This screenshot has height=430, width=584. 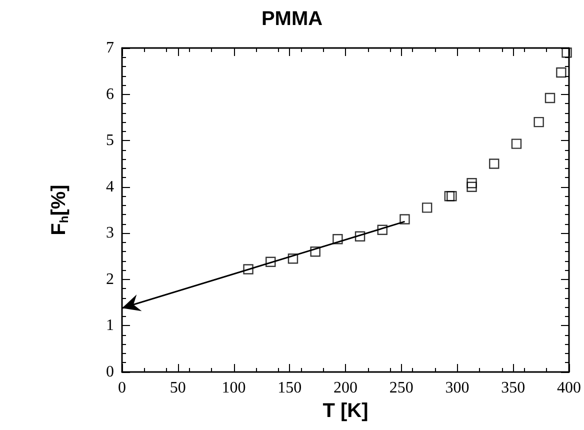 What do you see at coordinates (234, 388) in the screenshot?
I see `x-tick-label: 100` at bounding box center [234, 388].